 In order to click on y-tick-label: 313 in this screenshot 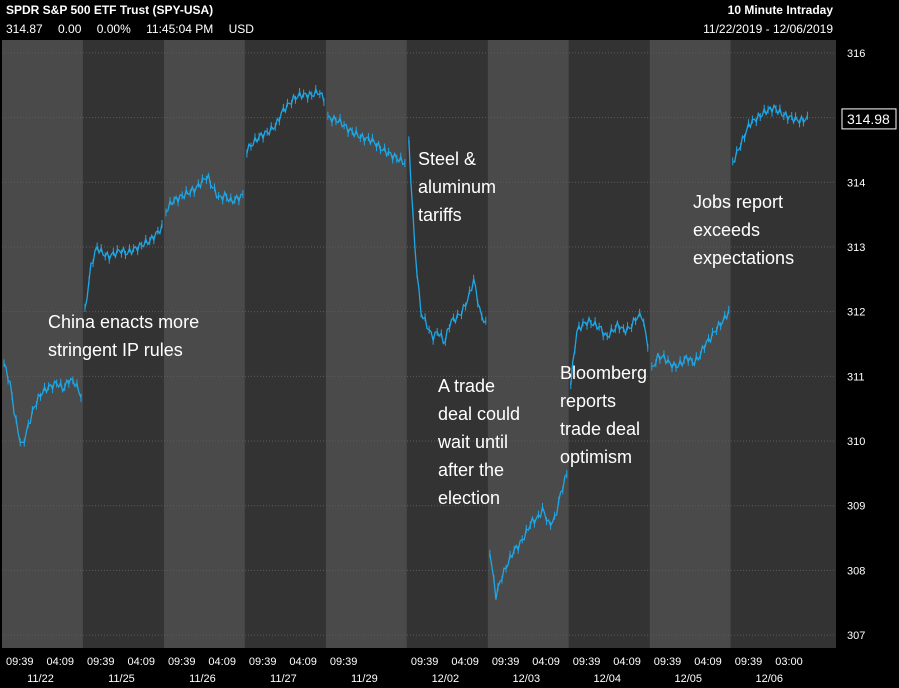, I will do `click(856, 248)`.